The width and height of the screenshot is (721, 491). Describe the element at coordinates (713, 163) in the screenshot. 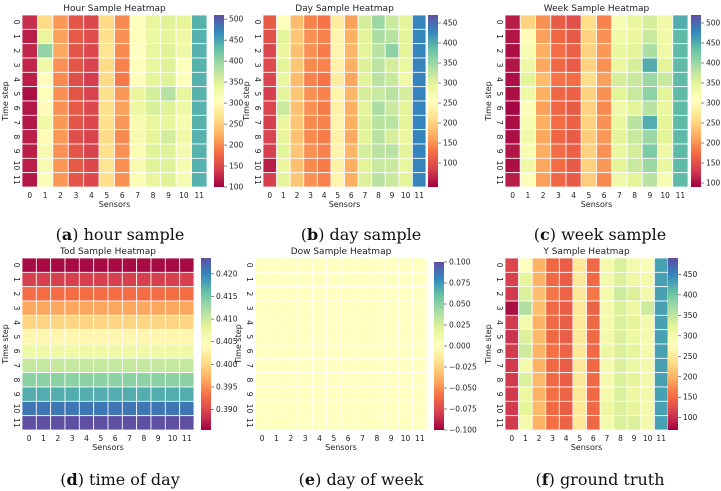

I see `colorbar-tick-label: 150` at that location.